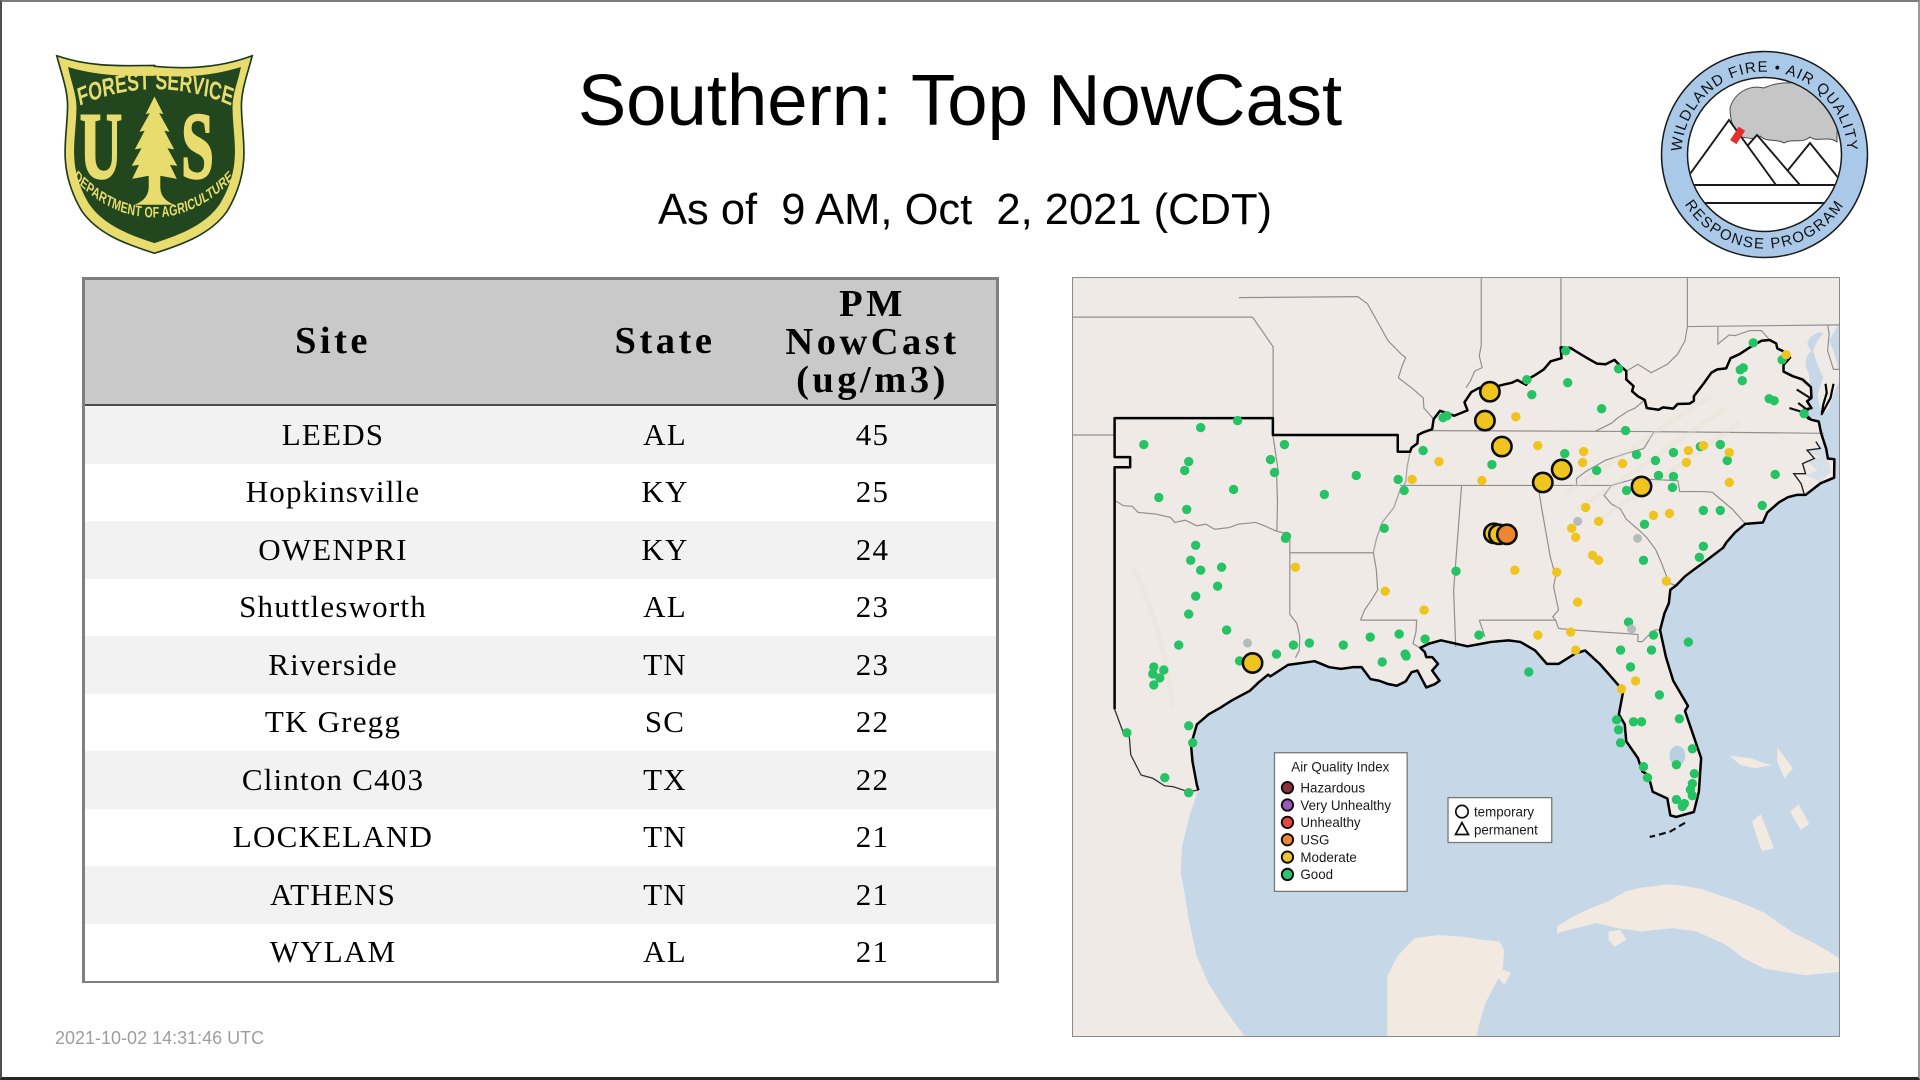 The width and height of the screenshot is (1920, 1080). What do you see at coordinates (1340, 767) in the screenshot?
I see `svg-text: Air Quality Index` at bounding box center [1340, 767].